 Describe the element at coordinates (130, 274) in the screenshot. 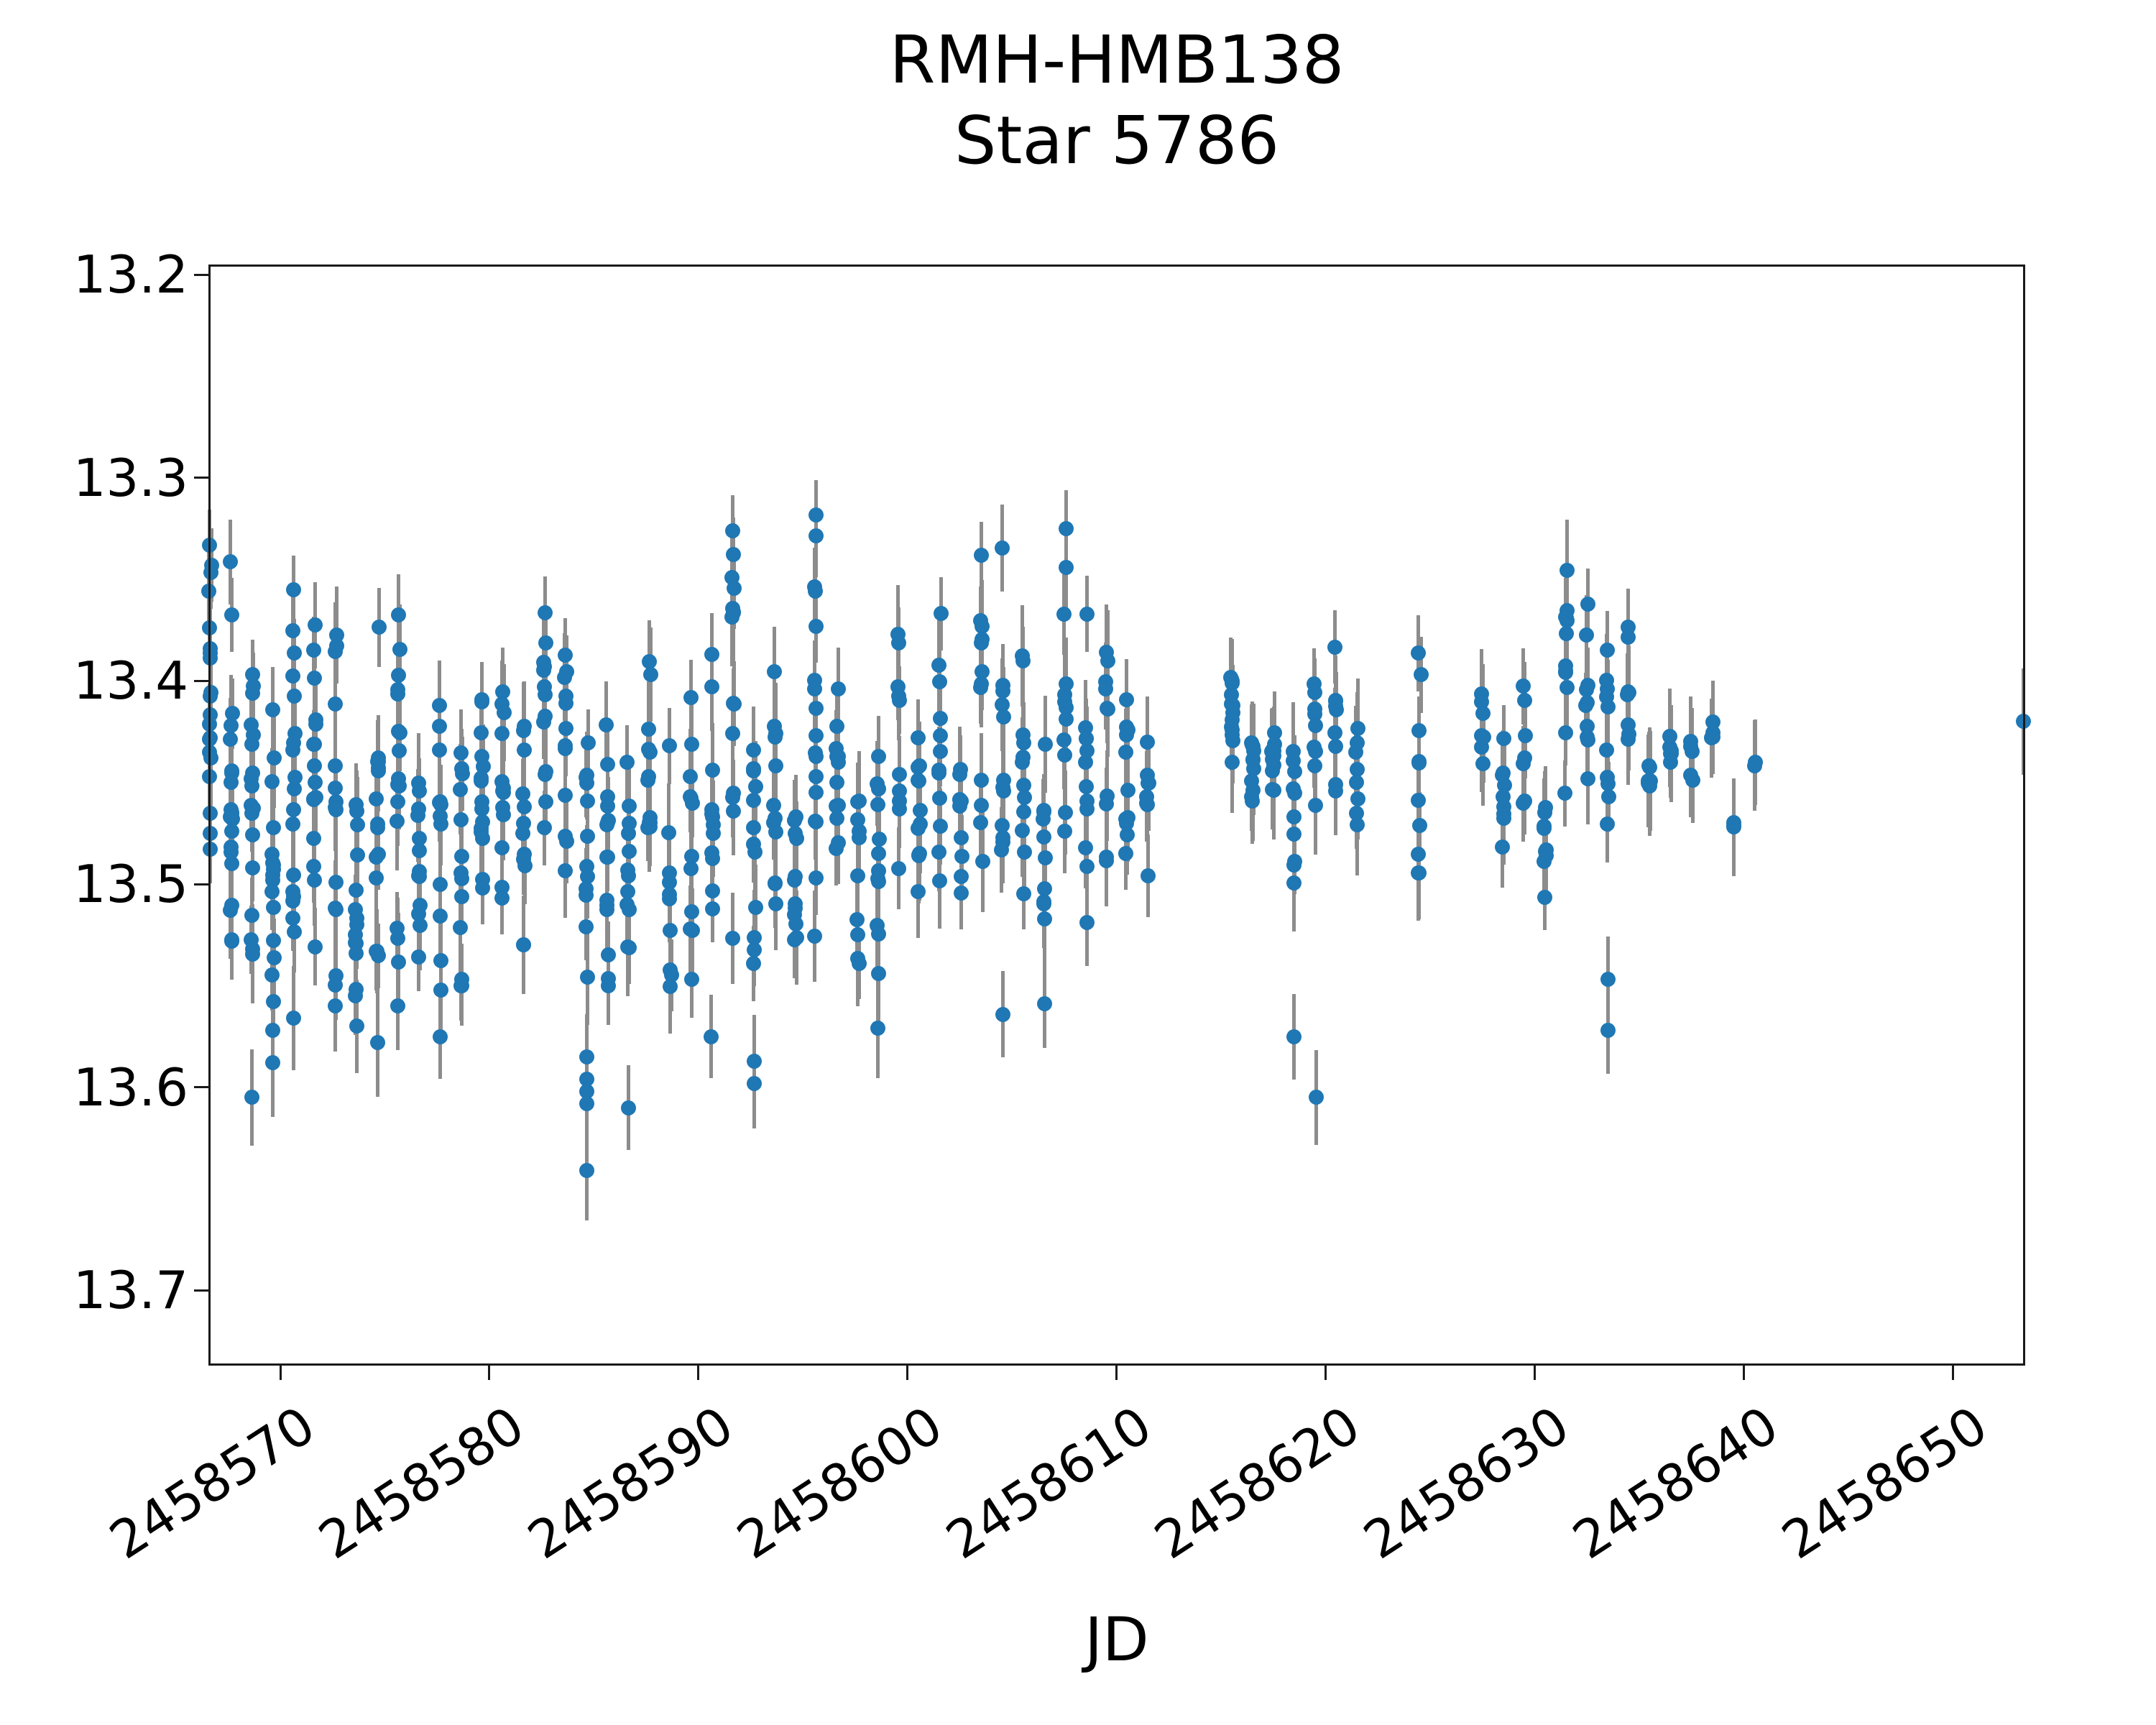

I see `y-tick-label: 13.2` at that location.